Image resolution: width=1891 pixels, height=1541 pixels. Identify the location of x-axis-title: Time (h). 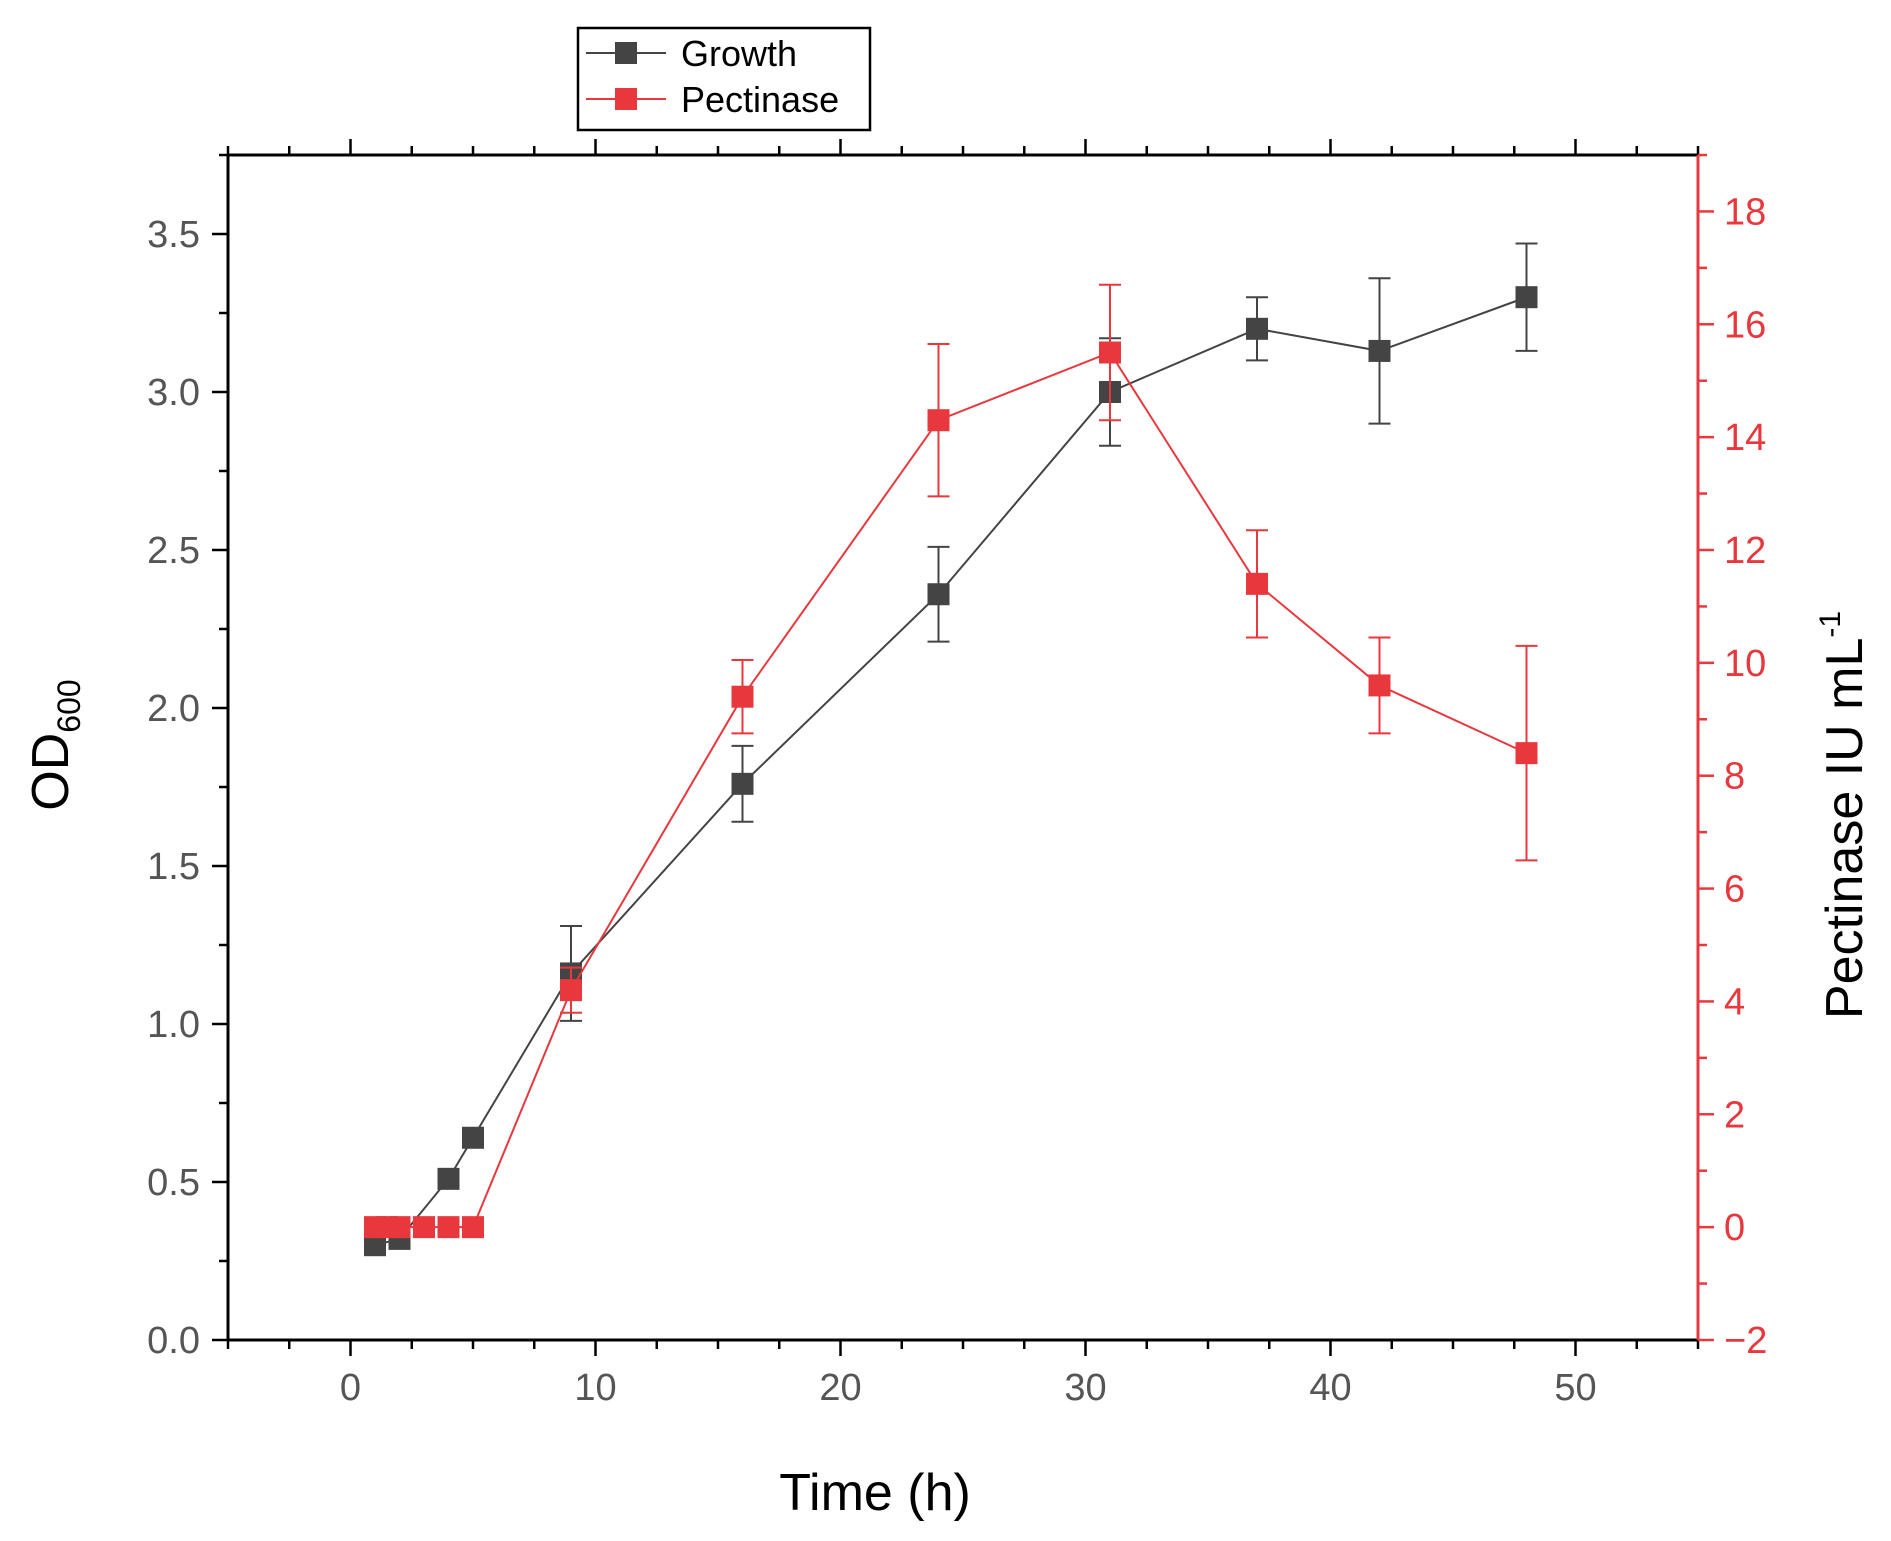
(875, 1493).